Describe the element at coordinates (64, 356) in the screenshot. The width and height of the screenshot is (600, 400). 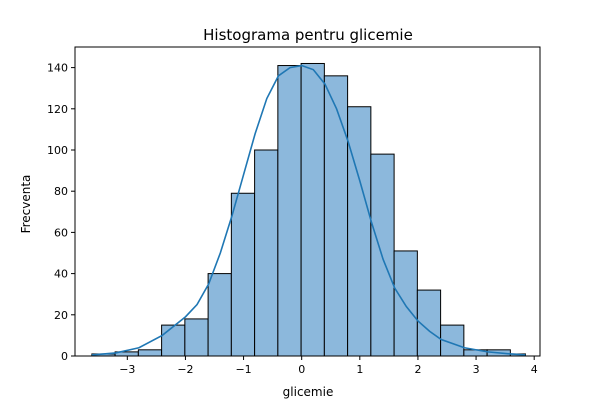
I see `y-tick-label: 0` at that location.